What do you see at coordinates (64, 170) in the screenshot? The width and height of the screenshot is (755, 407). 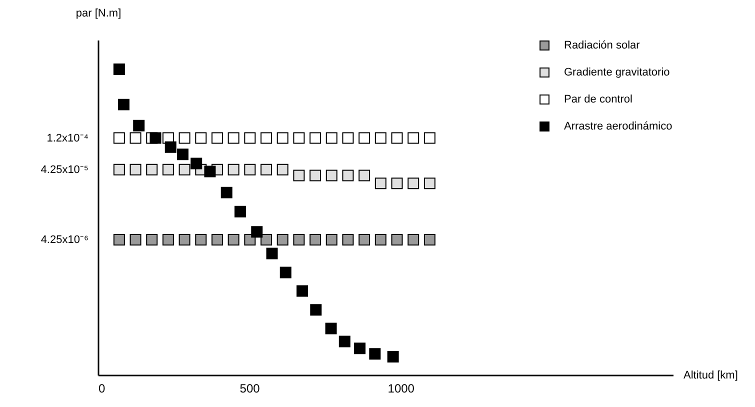 I see `y-tick-label: 4.25x10⁻⁵` at bounding box center [64, 170].